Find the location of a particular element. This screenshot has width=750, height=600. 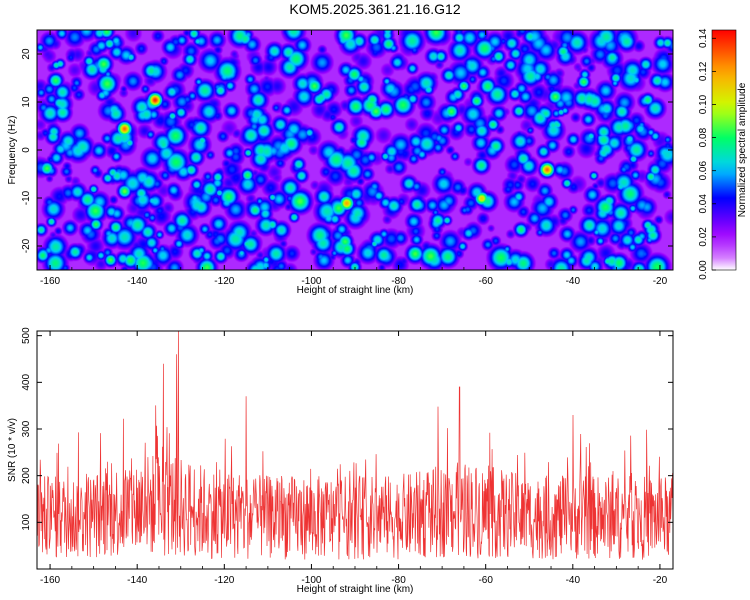

snr-y-tick-label: 200 is located at coordinates (26, 475).